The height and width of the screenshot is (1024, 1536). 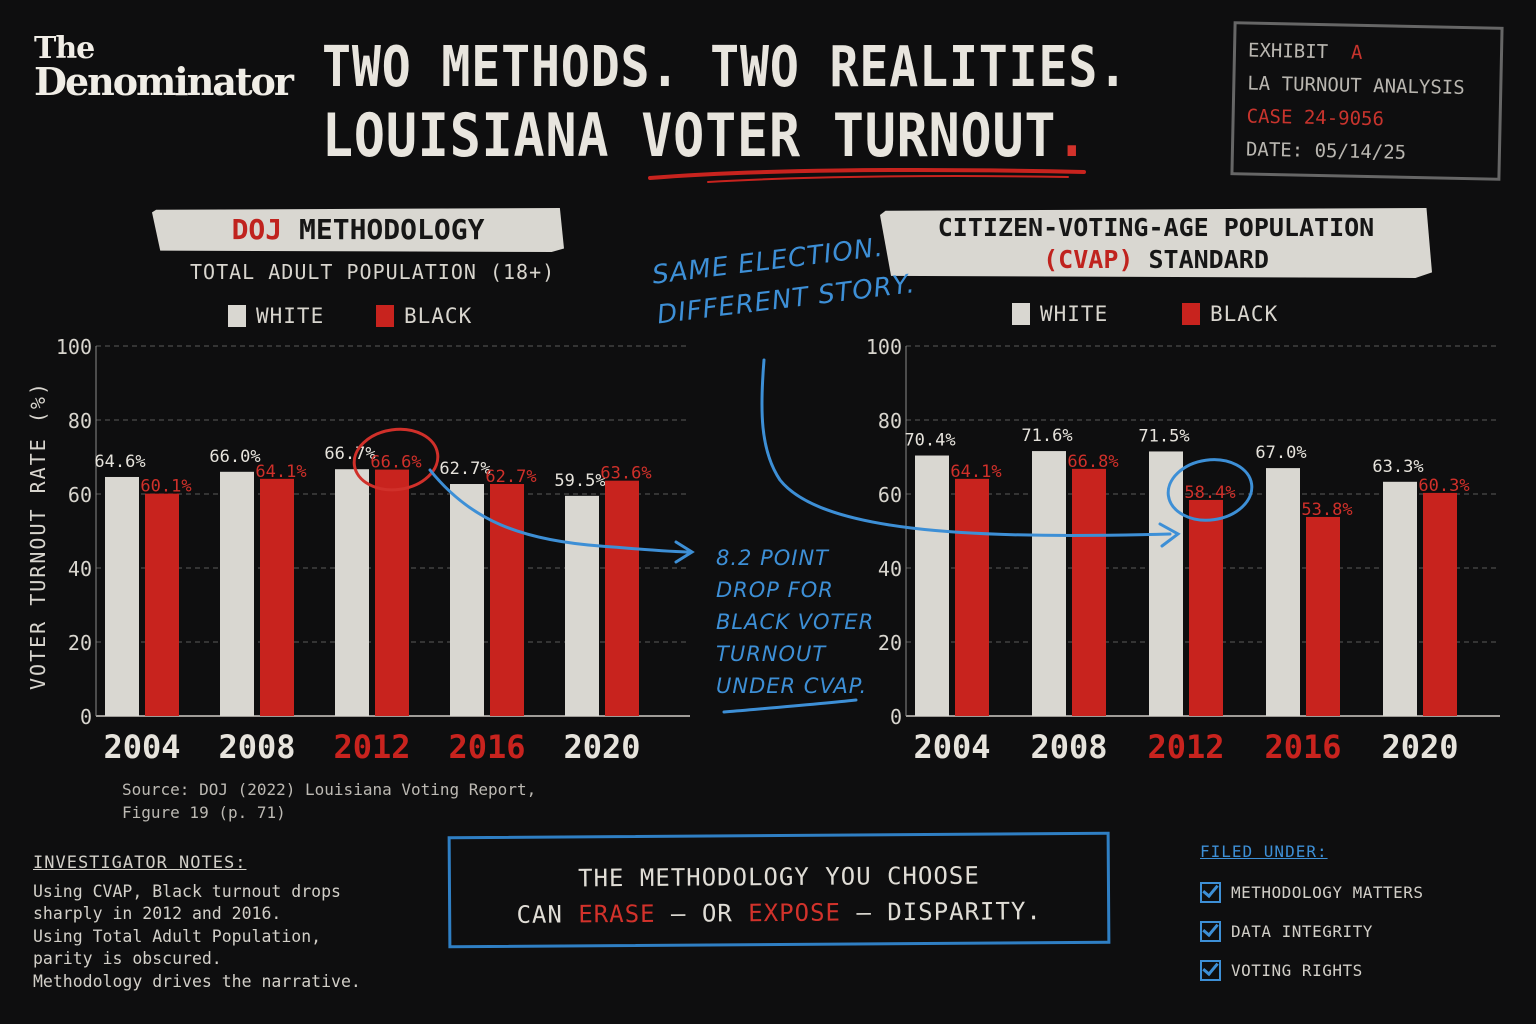 I want to click on callout-text-c: — DISPARITY., so click(x=941, y=912).